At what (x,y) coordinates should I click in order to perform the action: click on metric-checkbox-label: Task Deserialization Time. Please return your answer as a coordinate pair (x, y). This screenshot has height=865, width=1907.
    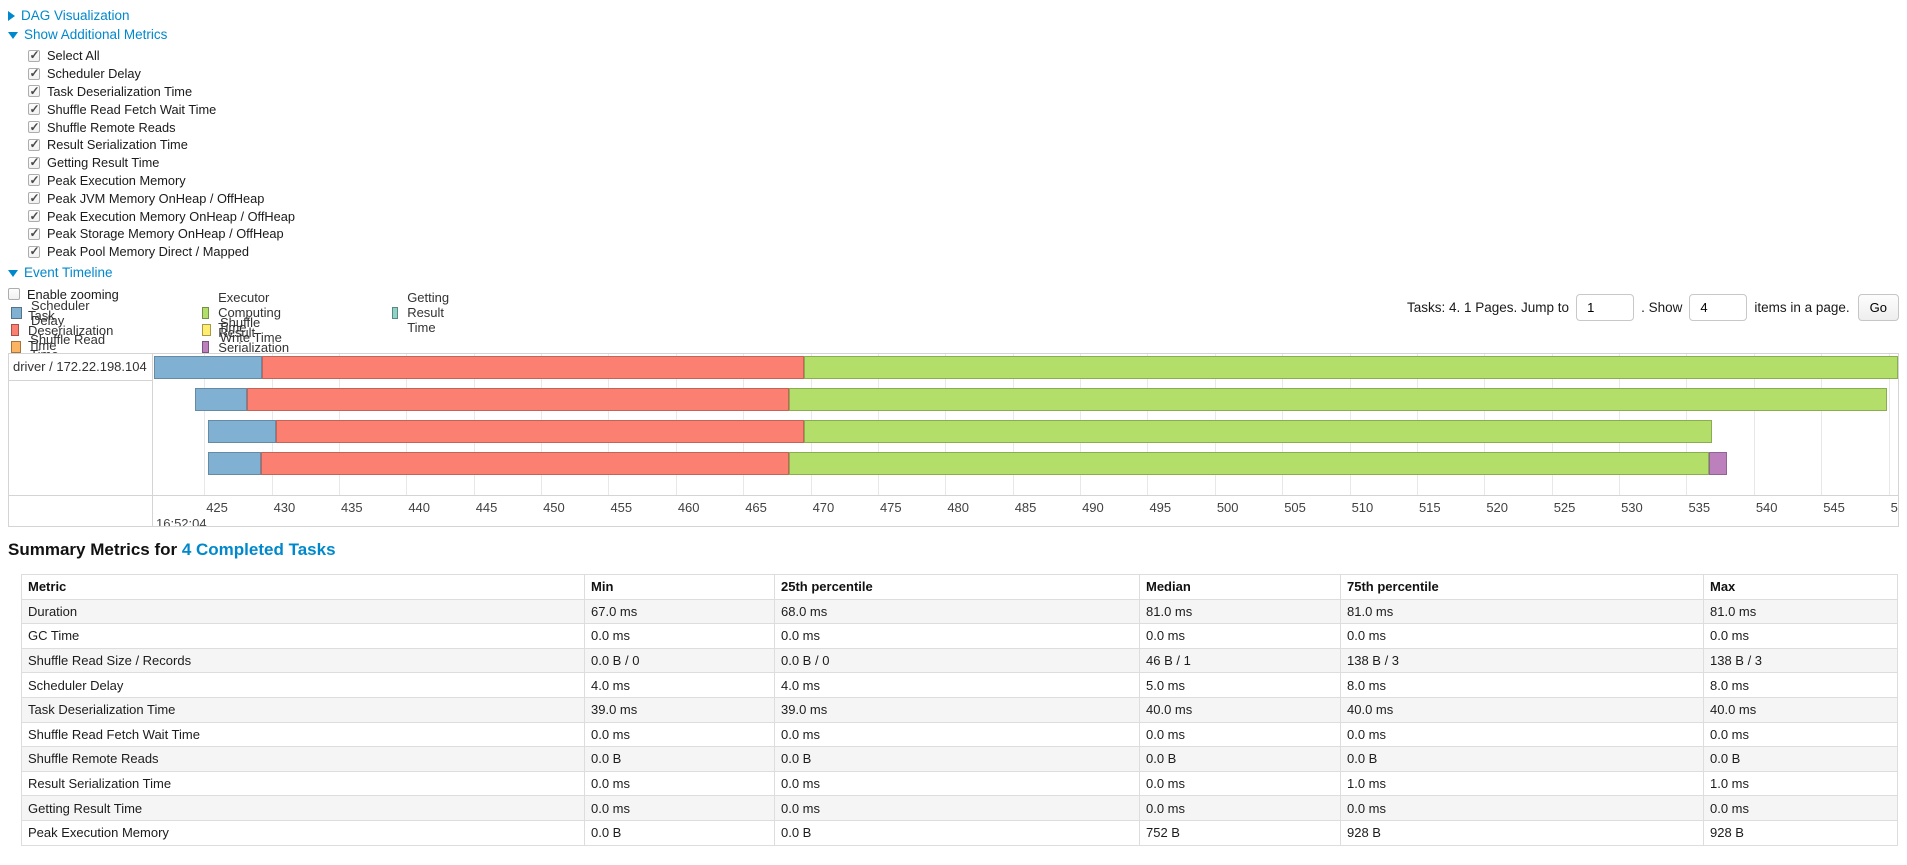
    Looking at the image, I should click on (120, 91).